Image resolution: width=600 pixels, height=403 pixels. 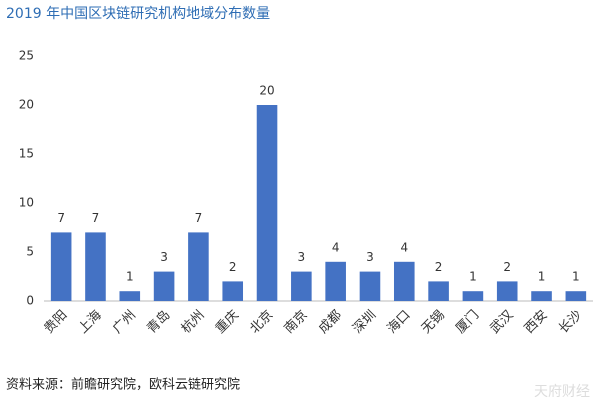 I want to click on x-tick-label: 上海, so click(x=90, y=322).